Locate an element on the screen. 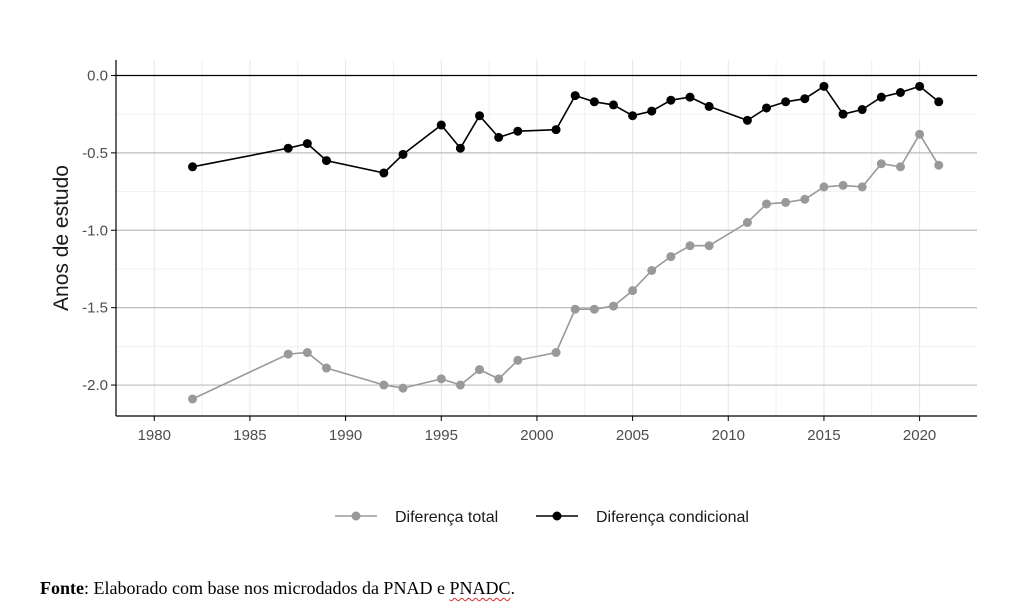 This screenshot has width=1030, height=607. series-line is located at coordinates (566, 129).